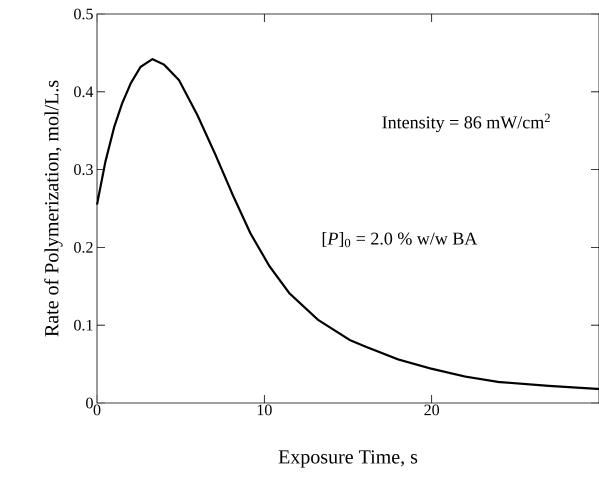  I want to click on y-tick-label: 0.4, so click(84, 92).